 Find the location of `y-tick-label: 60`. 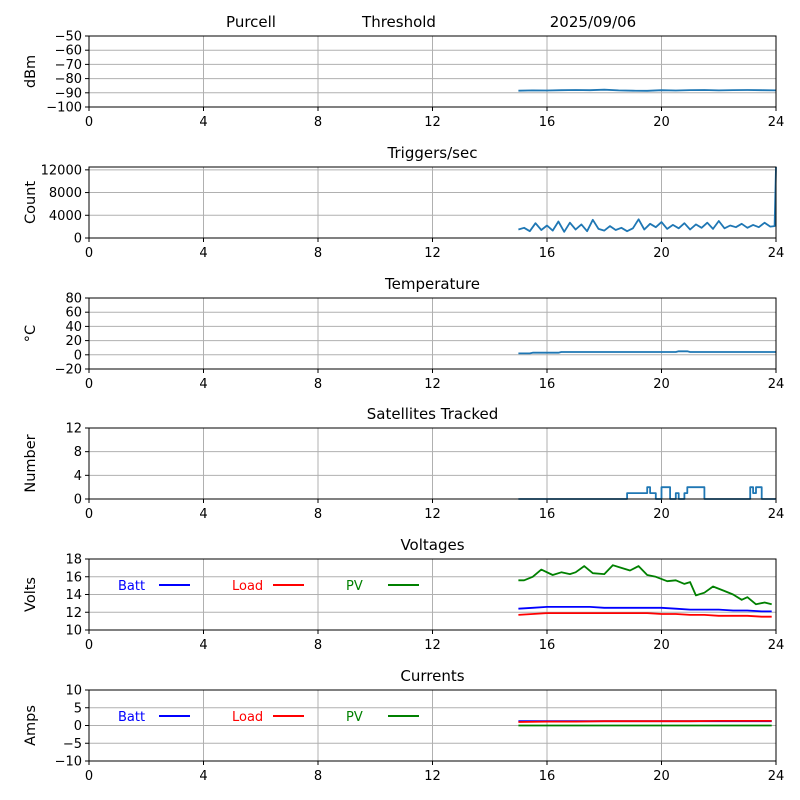

y-tick-label: 60 is located at coordinates (73, 313).